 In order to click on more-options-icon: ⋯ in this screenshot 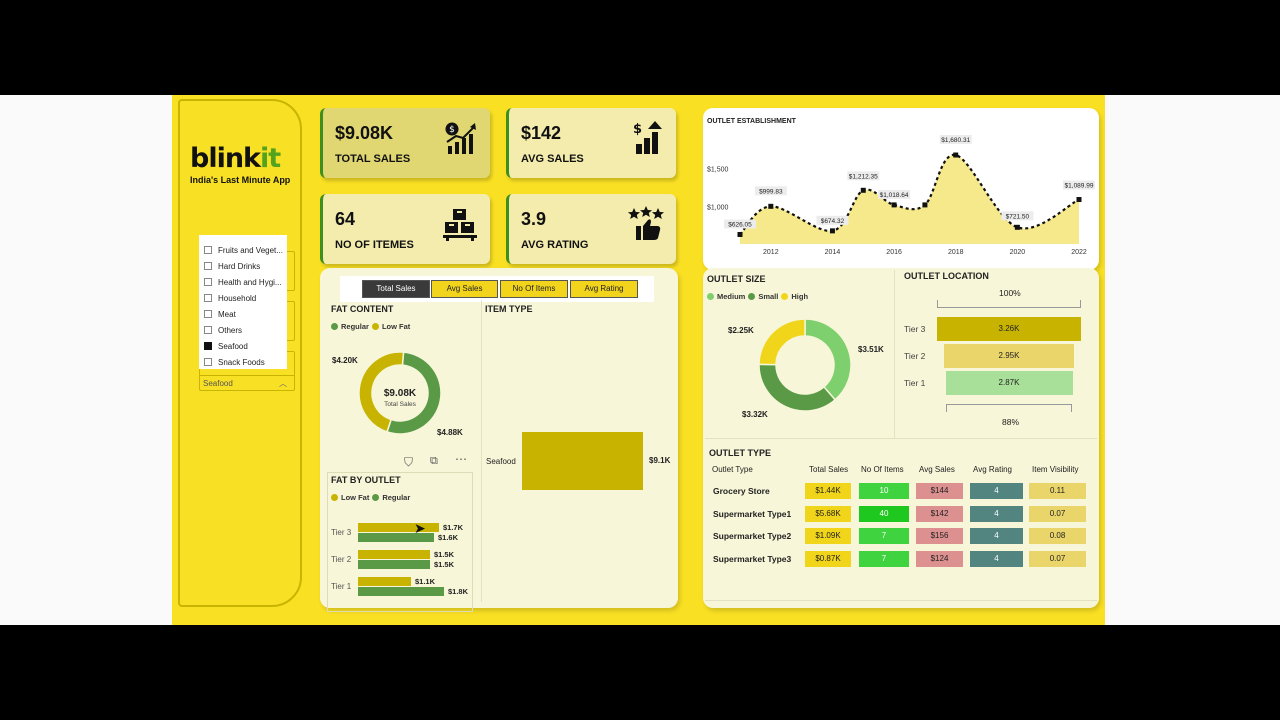, I will do `click(461, 459)`.